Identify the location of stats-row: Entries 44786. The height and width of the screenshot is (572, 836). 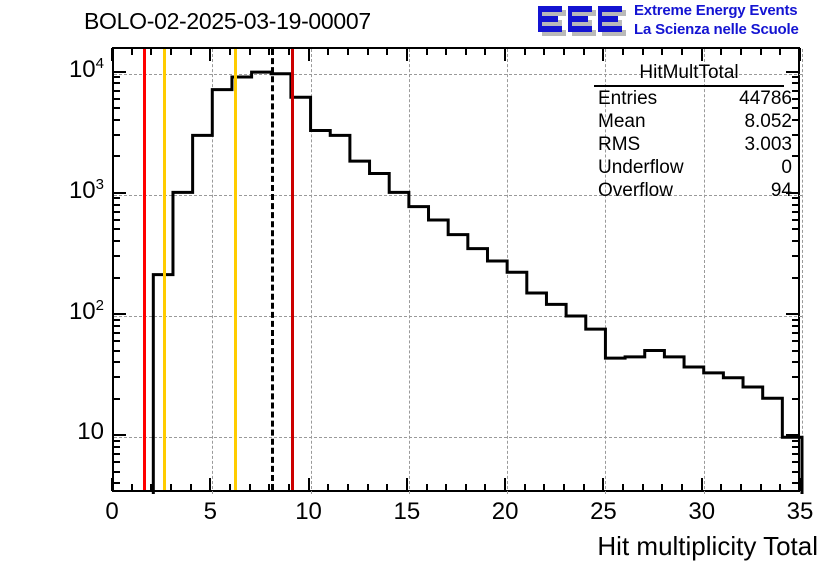
(695, 99).